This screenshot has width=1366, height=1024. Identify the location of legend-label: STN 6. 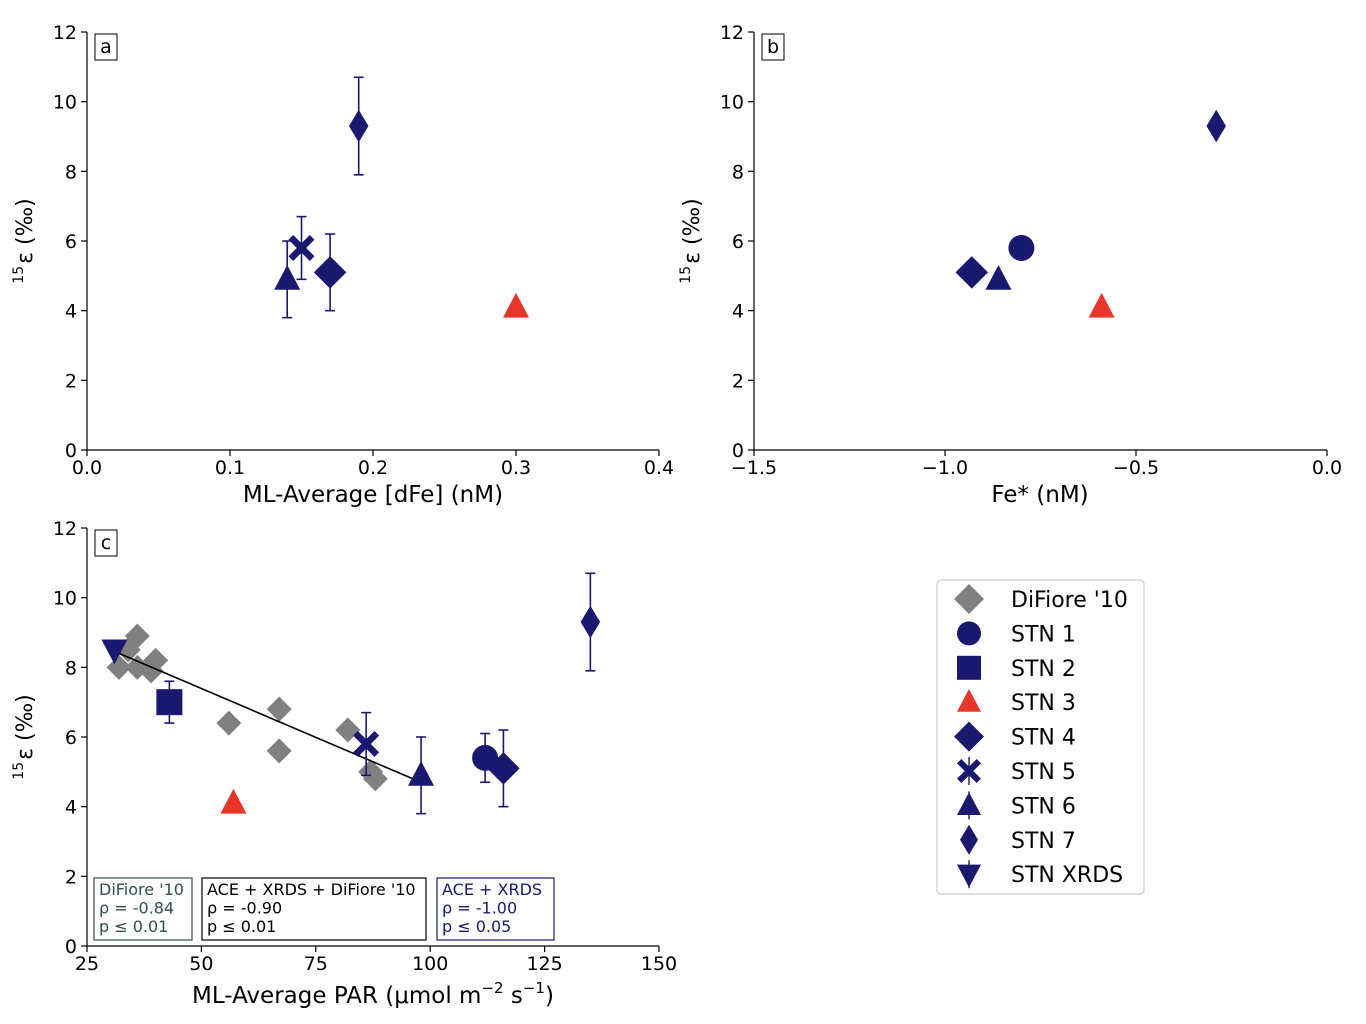
(1043, 806).